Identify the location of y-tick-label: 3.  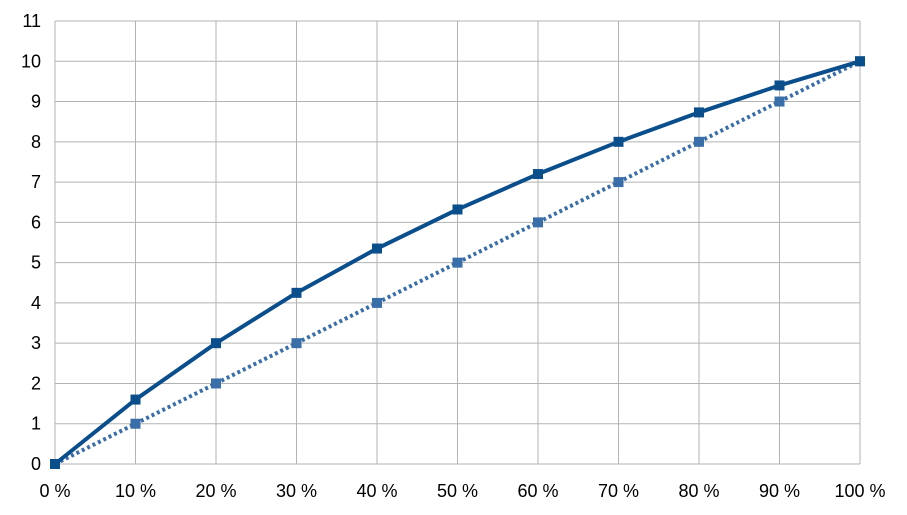
(36, 343).